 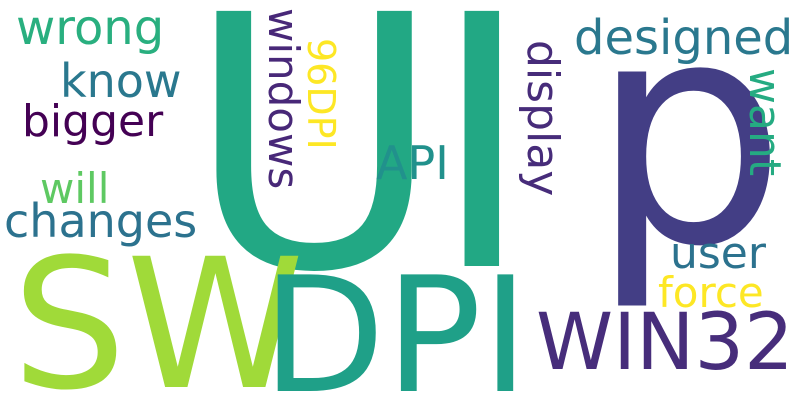 I want to click on word-know: know, so click(x=121, y=81).